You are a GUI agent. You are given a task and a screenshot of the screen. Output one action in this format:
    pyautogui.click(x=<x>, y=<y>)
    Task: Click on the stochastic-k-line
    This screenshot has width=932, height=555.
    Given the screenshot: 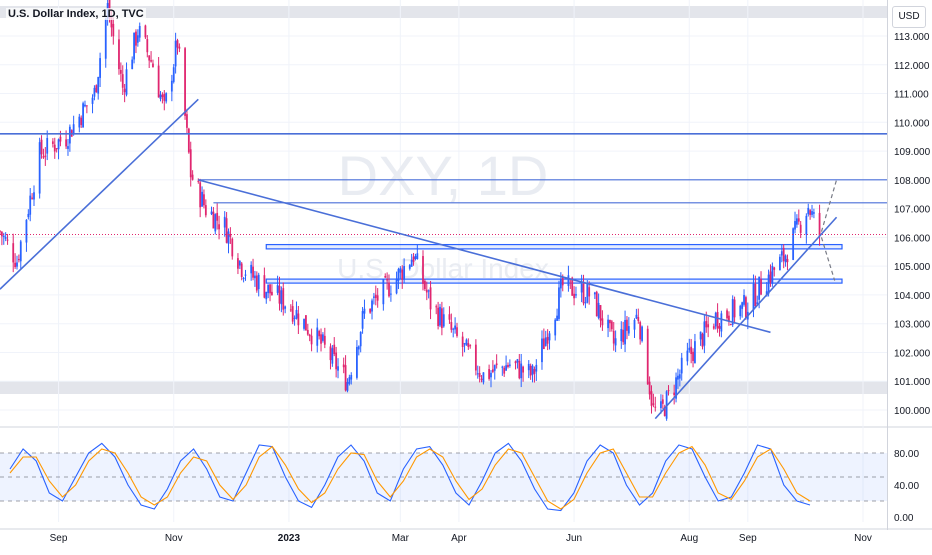 What is the action you would take?
    pyautogui.click(x=410, y=477)
    